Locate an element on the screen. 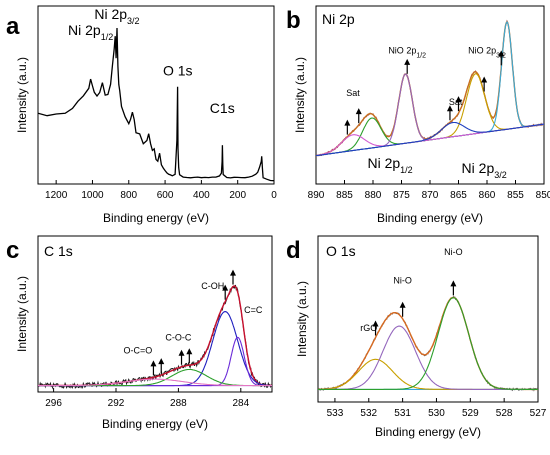 The image size is (550, 455). y-axis-label-c: Intensity (a.u.) is located at coordinates (22, 314).